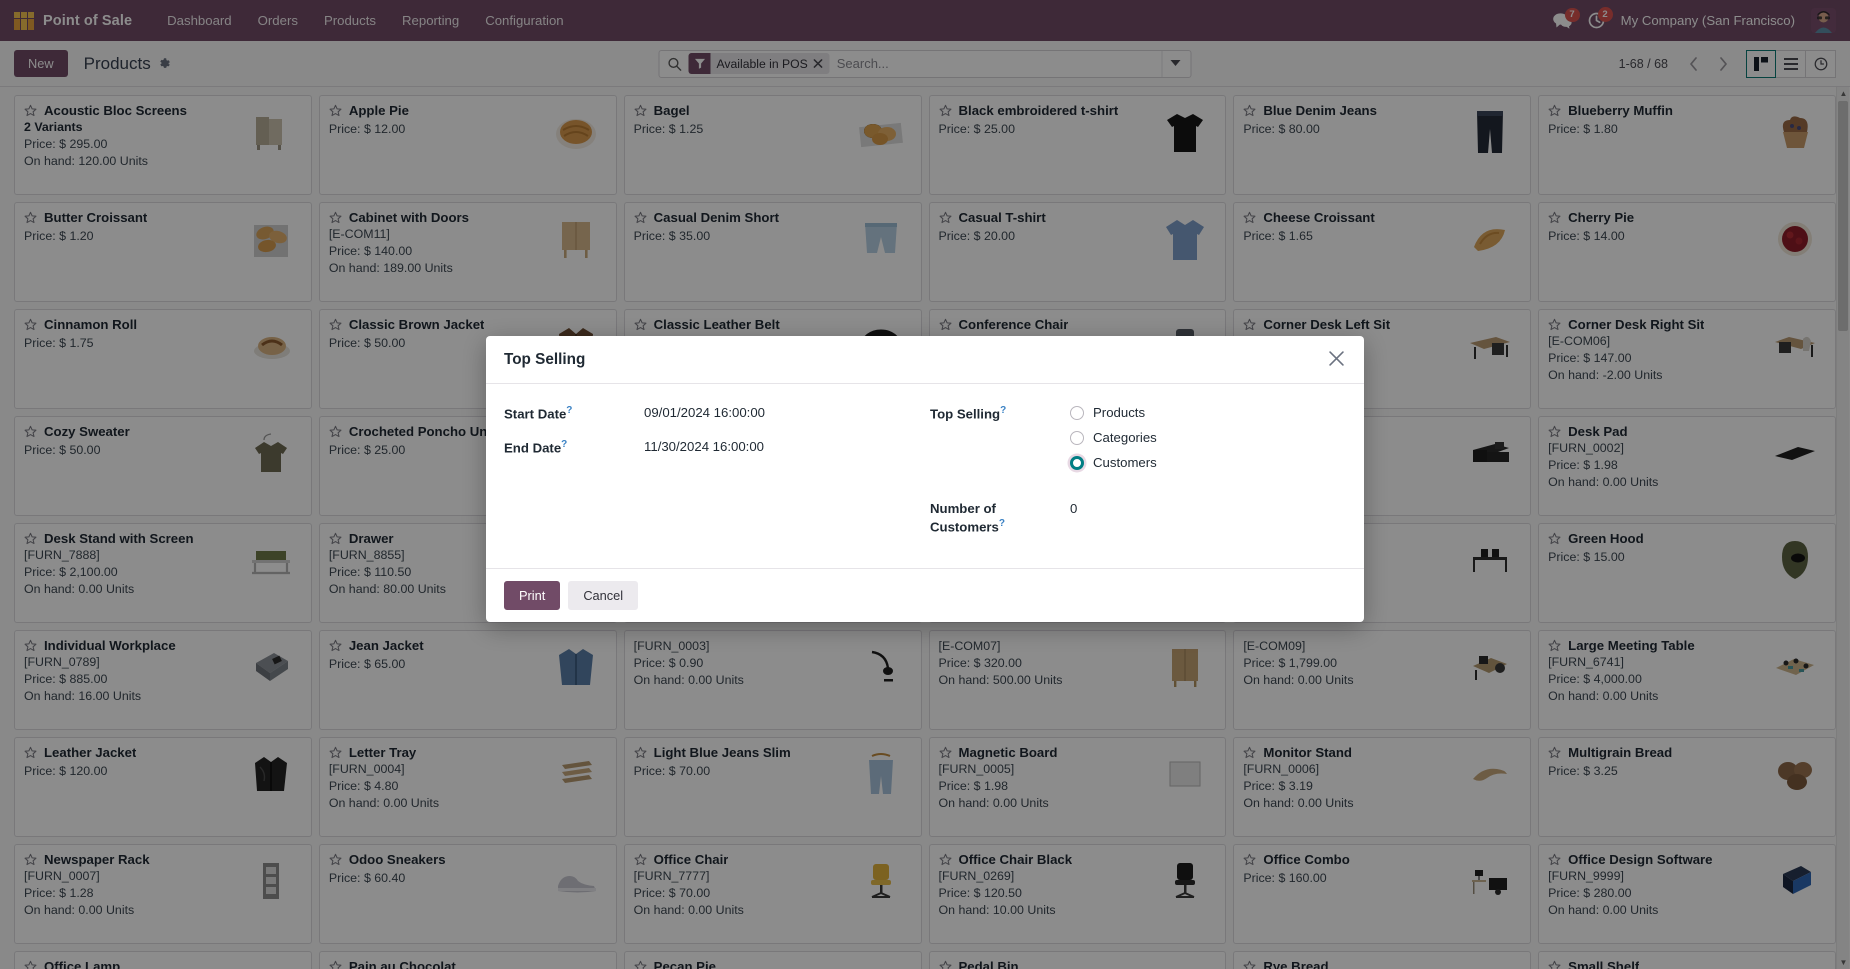 The width and height of the screenshot is (1850, 969). Describe the element at coordinates (1600, 18) in the screenshot. I see `activities-button: 2` at that location.